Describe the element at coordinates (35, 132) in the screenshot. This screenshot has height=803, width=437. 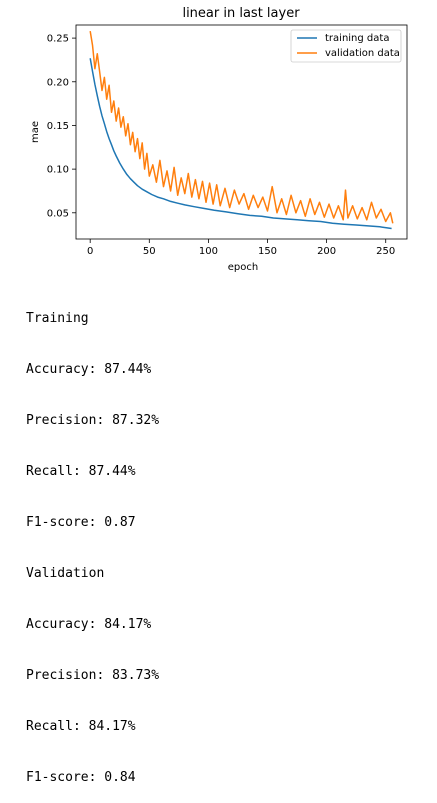
I see `y-axis-label: mae` at that location.